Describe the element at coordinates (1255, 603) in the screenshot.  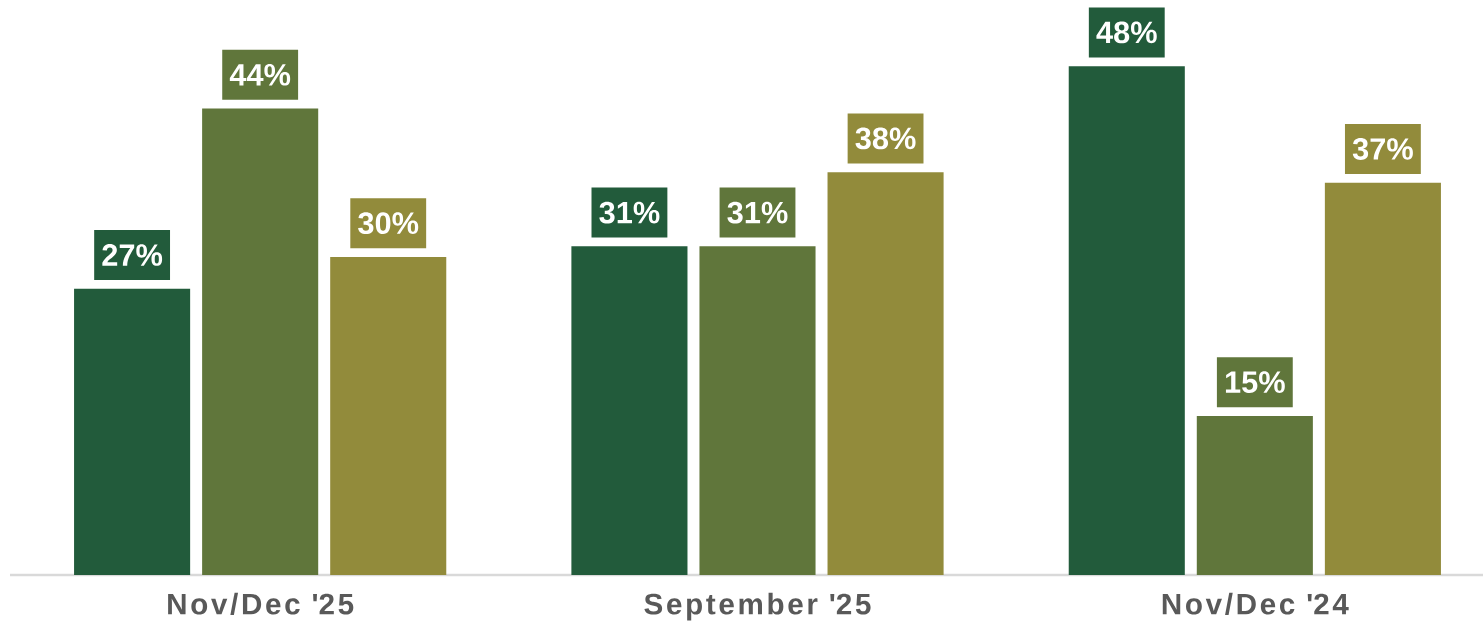
I see `x-tick-label: Nov/Dec '24` at that location.